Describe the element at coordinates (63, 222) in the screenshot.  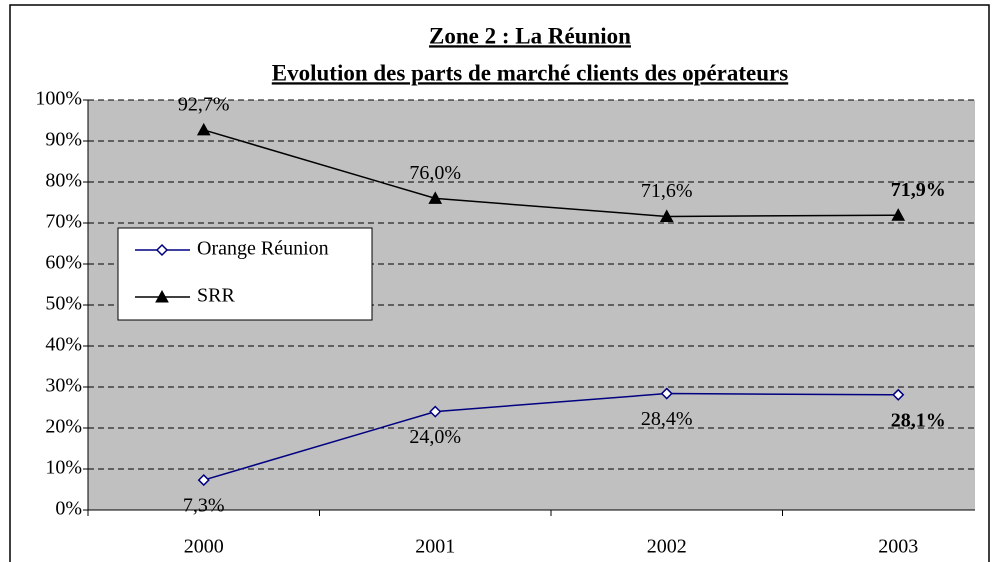
I see `y-tick-label: 70%` at that location.